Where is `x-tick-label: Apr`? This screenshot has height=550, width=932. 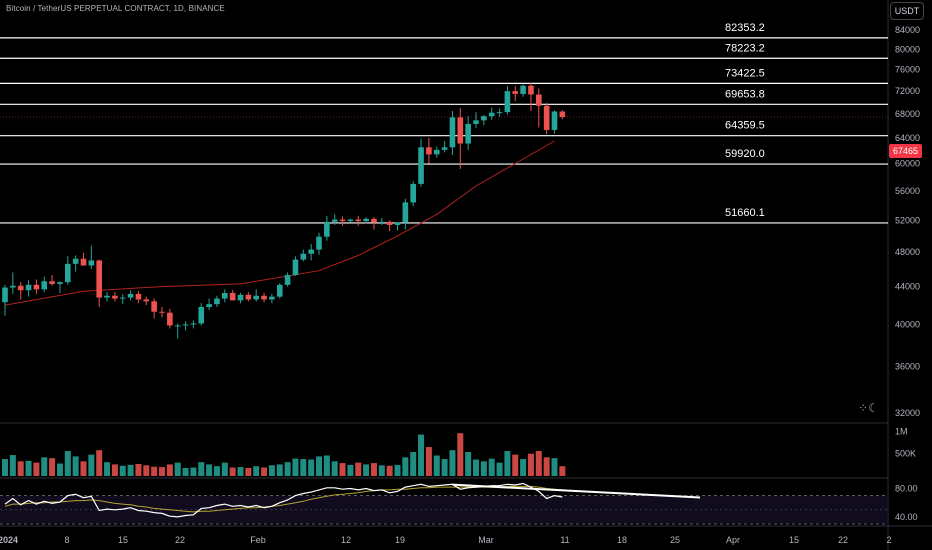 x-tick-label: Apr is located at coordinates (733, 540).